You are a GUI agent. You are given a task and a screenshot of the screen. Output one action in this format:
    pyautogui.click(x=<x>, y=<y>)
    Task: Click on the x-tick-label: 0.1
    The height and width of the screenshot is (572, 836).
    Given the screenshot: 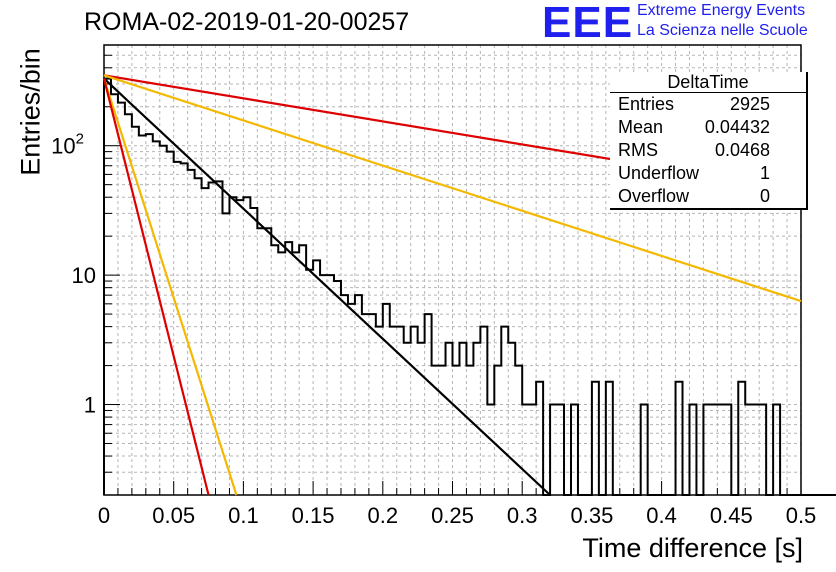 What is the action you would take?
    pyautogui.click(x=243, y=515)
    